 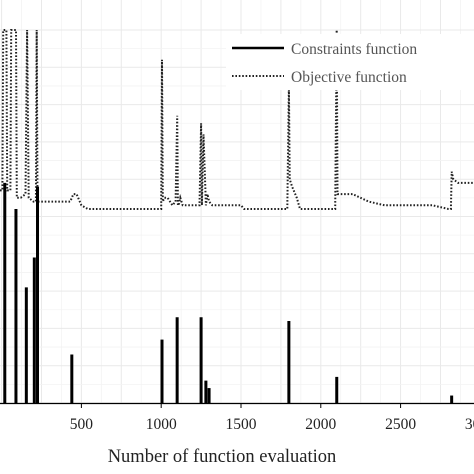 I want to click on legend-background, so click(x=350, y=62).